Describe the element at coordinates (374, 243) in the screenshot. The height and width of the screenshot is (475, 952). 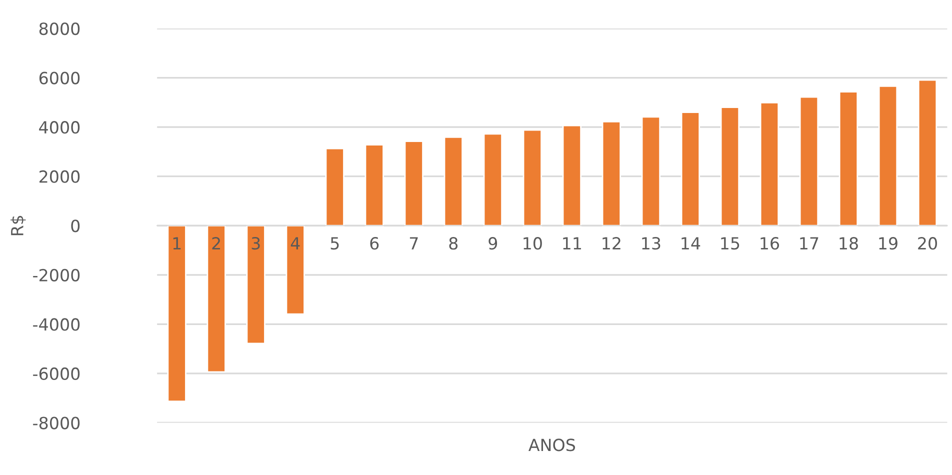
I see `x-tick-label: 6` at that location.